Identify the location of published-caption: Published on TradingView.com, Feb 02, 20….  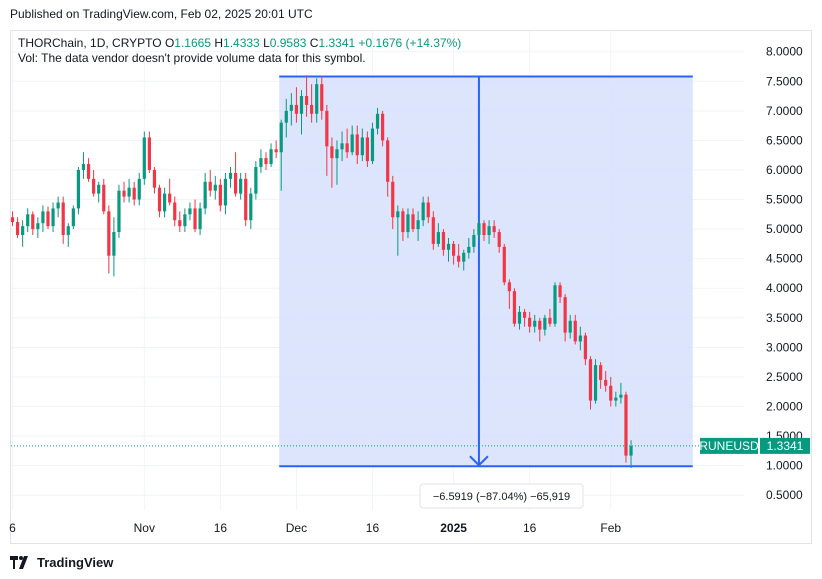
(161, 14).